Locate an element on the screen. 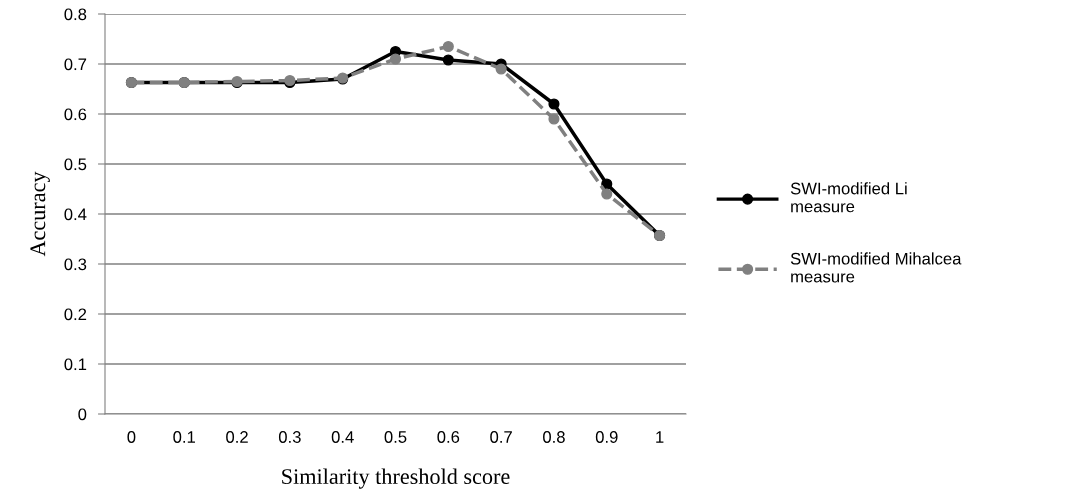  x-tick-label: 0.8 is located at coordinates (554, 437).